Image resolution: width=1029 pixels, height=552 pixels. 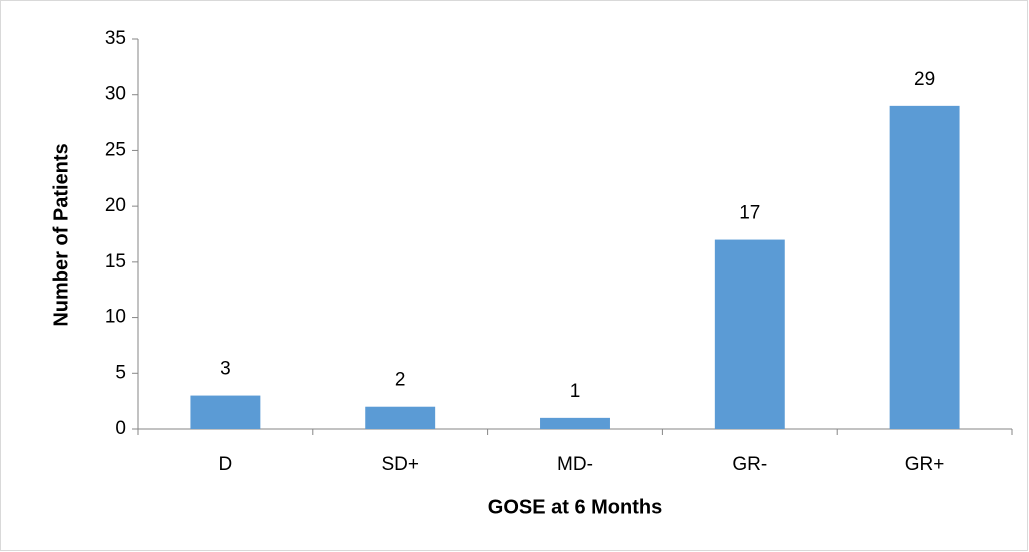 I want to click on x-tick-label: SD+, so click(x=400, y=464).